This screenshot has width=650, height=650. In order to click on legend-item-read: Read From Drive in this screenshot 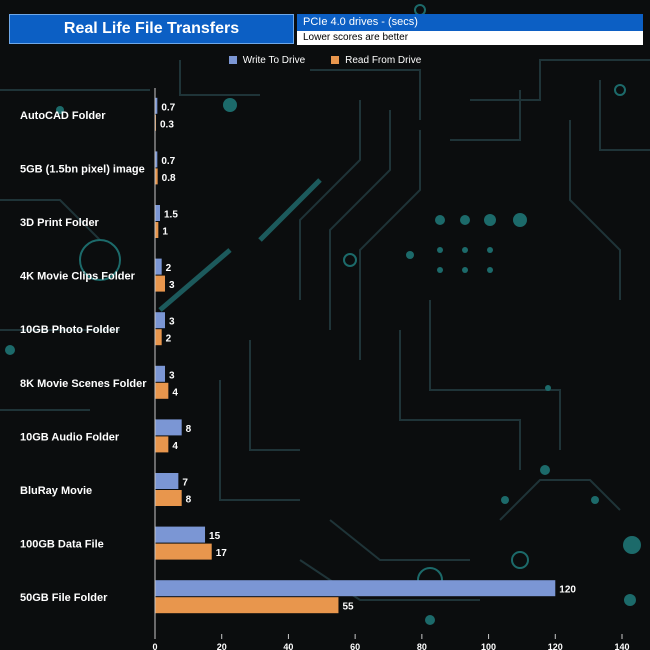, I will do `click(376, 60)`.